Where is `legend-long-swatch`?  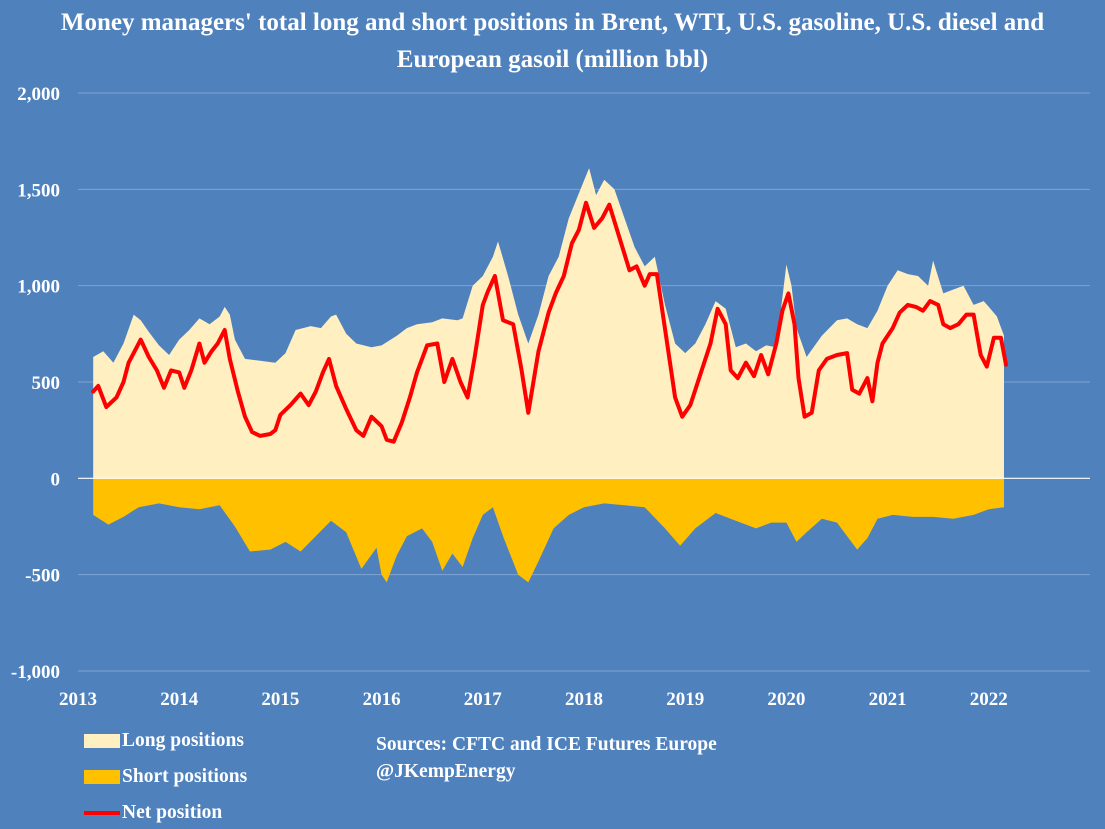 legend-long-swatch is located at coordinates (102, 741).